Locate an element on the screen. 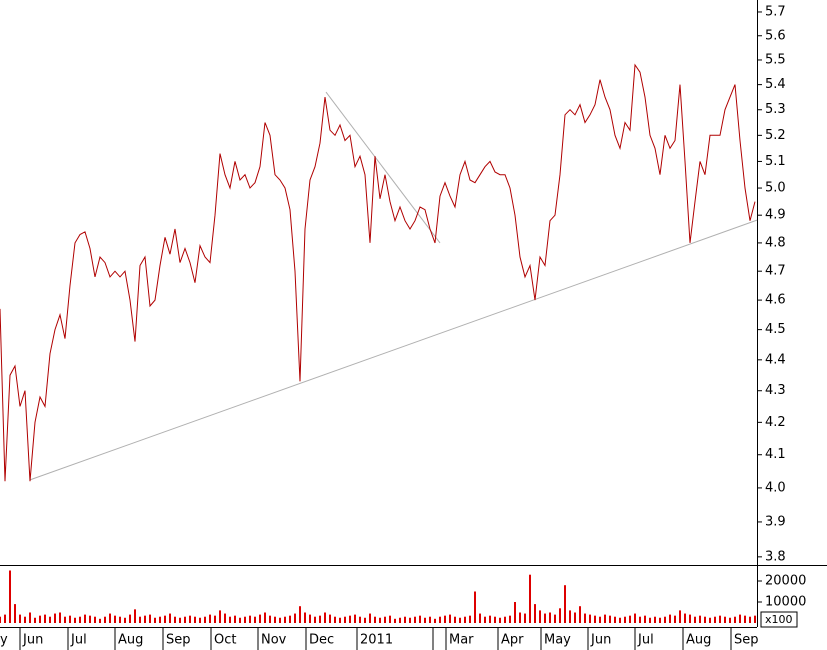 This screenshot has height=650, width=827. y-tick-label: 4.3 is located at coordinates (775, 390).